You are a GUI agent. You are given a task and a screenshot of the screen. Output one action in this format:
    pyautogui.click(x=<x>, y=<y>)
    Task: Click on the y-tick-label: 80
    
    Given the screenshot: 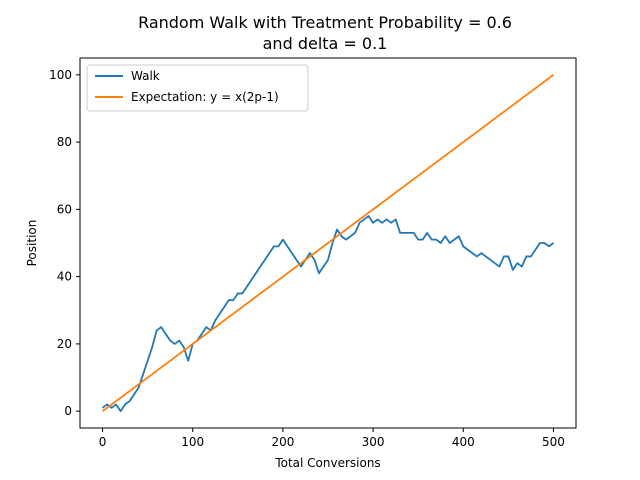 What is the action you would take?
    pyautogui.click(x=64, y=142)
    